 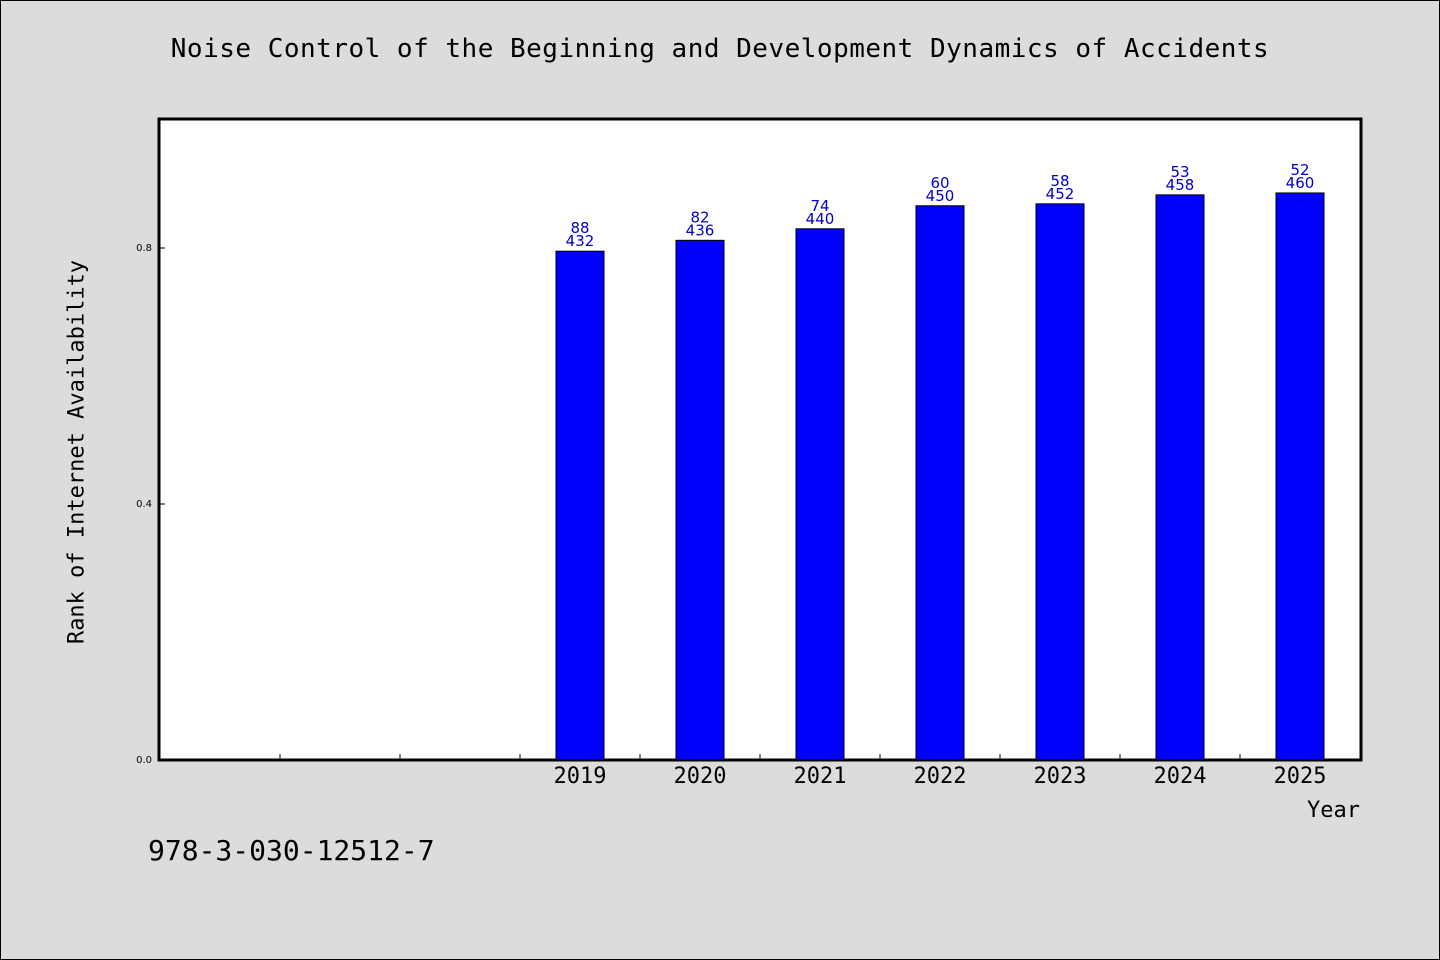 I want to click on bar-label-top: 52, so click(x=1299, y=170).